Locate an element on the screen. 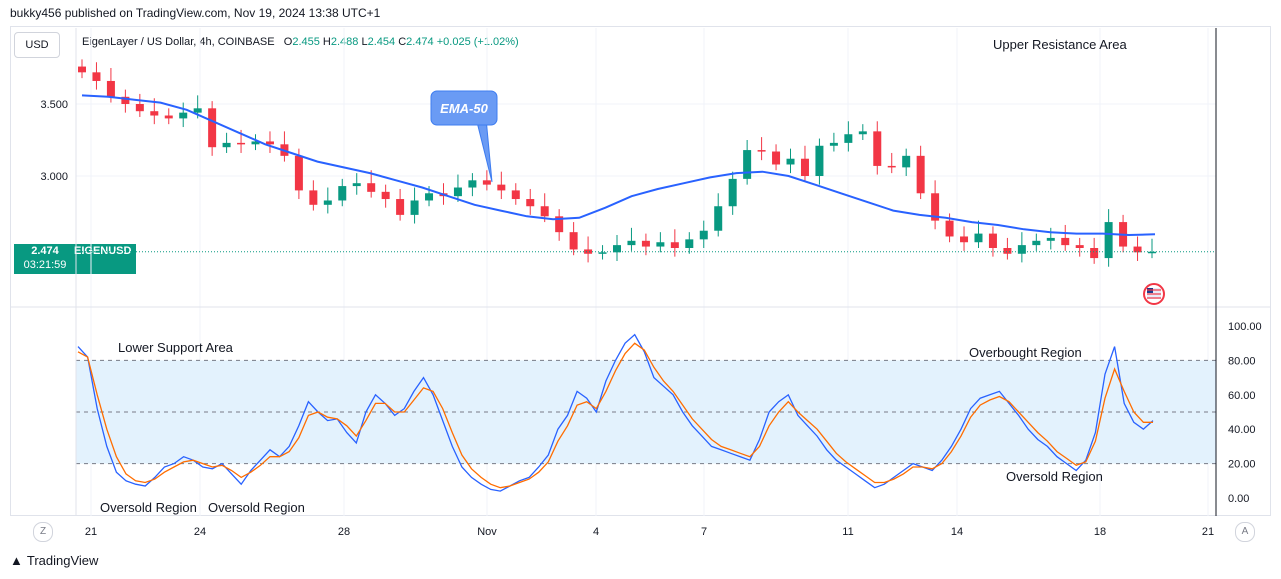 This screenshot has width=1281, height=579. overbought-region-label: Overbought Region is located at coordinates (1025, 352).